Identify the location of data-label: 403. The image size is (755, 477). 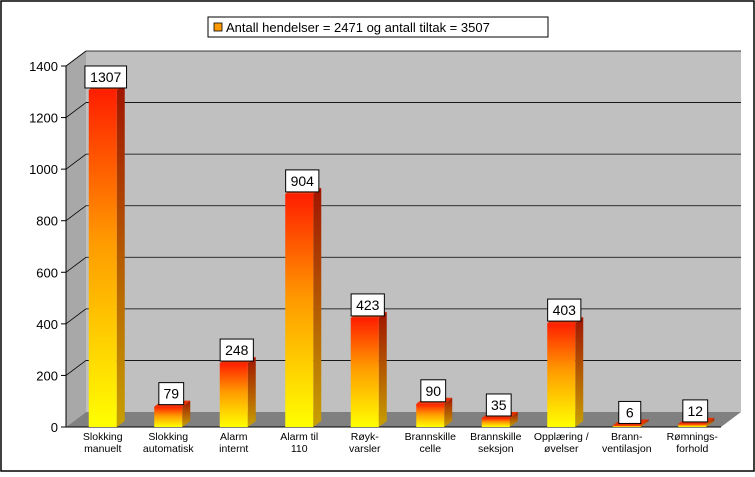
(565, 310).